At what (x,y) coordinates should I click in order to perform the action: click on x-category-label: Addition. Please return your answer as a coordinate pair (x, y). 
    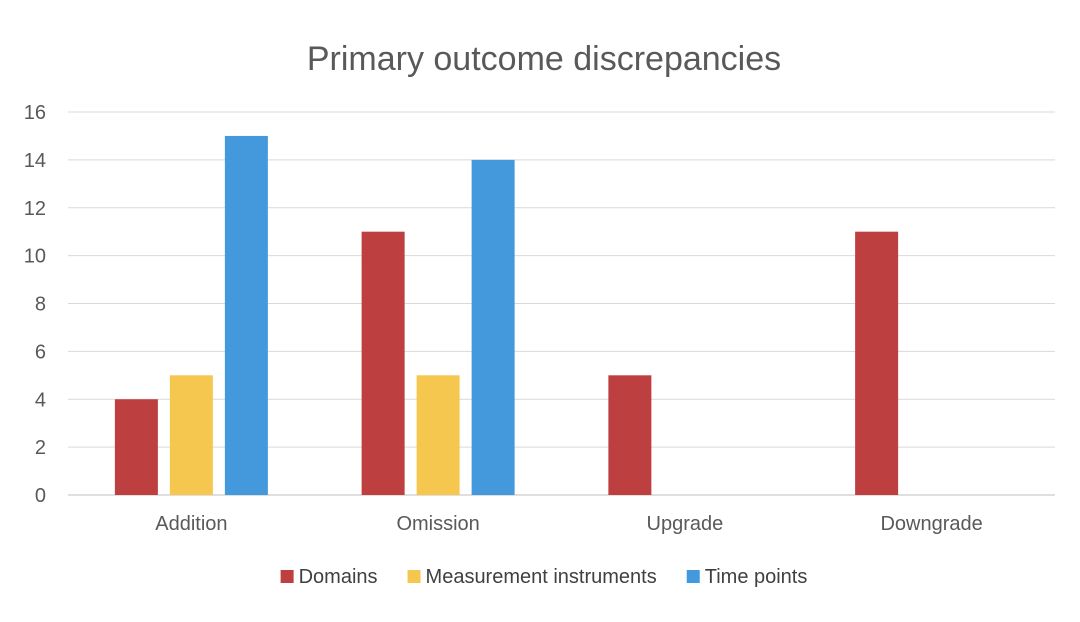
    Looking at the image, I should click on (191, 524).